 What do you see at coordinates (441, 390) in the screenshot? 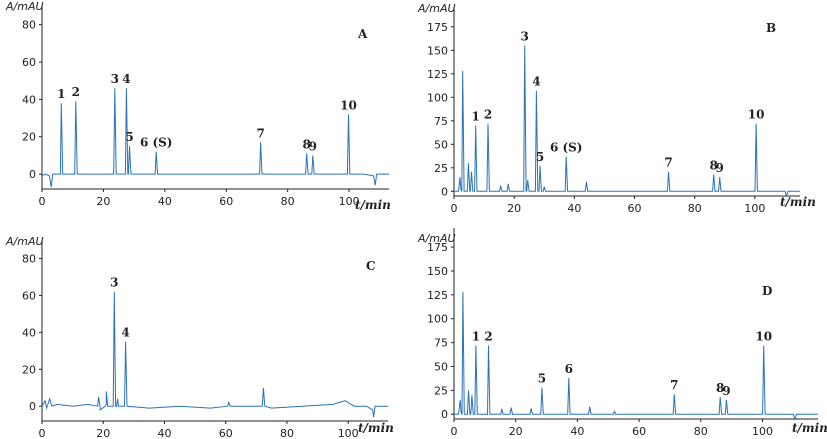
I see `y-tick-label: 25` at bounding box center [441, 390].